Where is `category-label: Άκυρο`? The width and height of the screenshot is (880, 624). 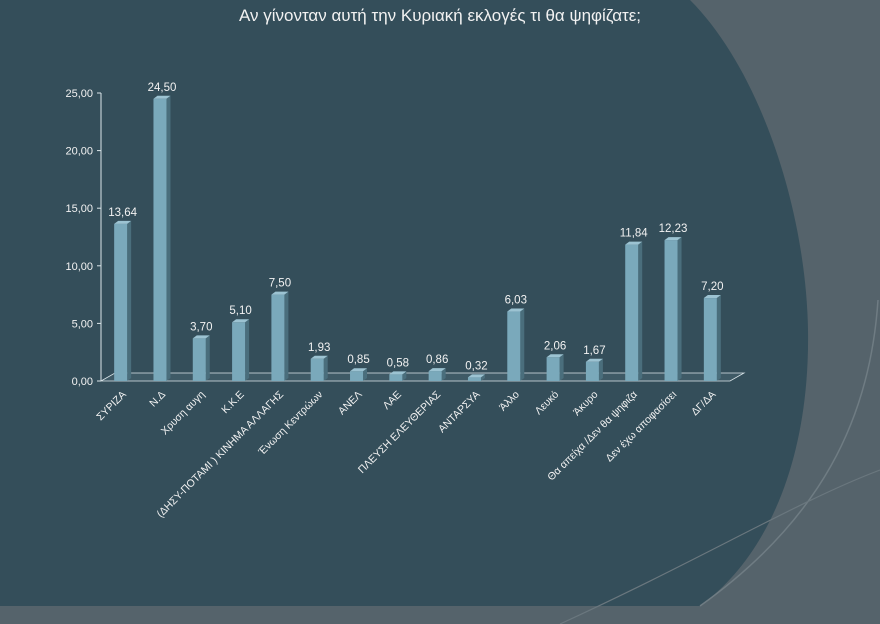
category-label: Άκυρο is located at coordinates (586, 404).